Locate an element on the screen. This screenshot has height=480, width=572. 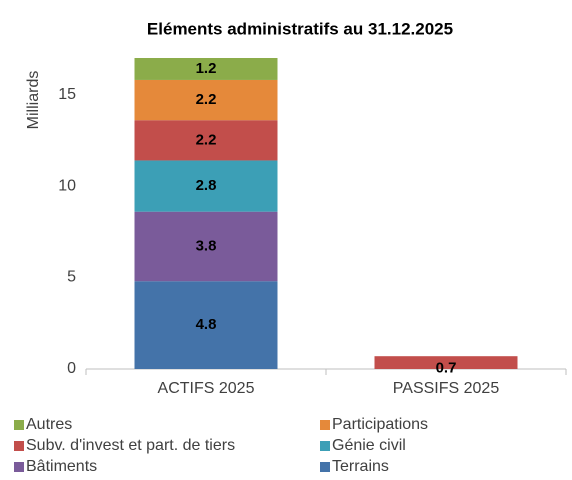
legend-label: Participations is located at coordinates (380, 424).